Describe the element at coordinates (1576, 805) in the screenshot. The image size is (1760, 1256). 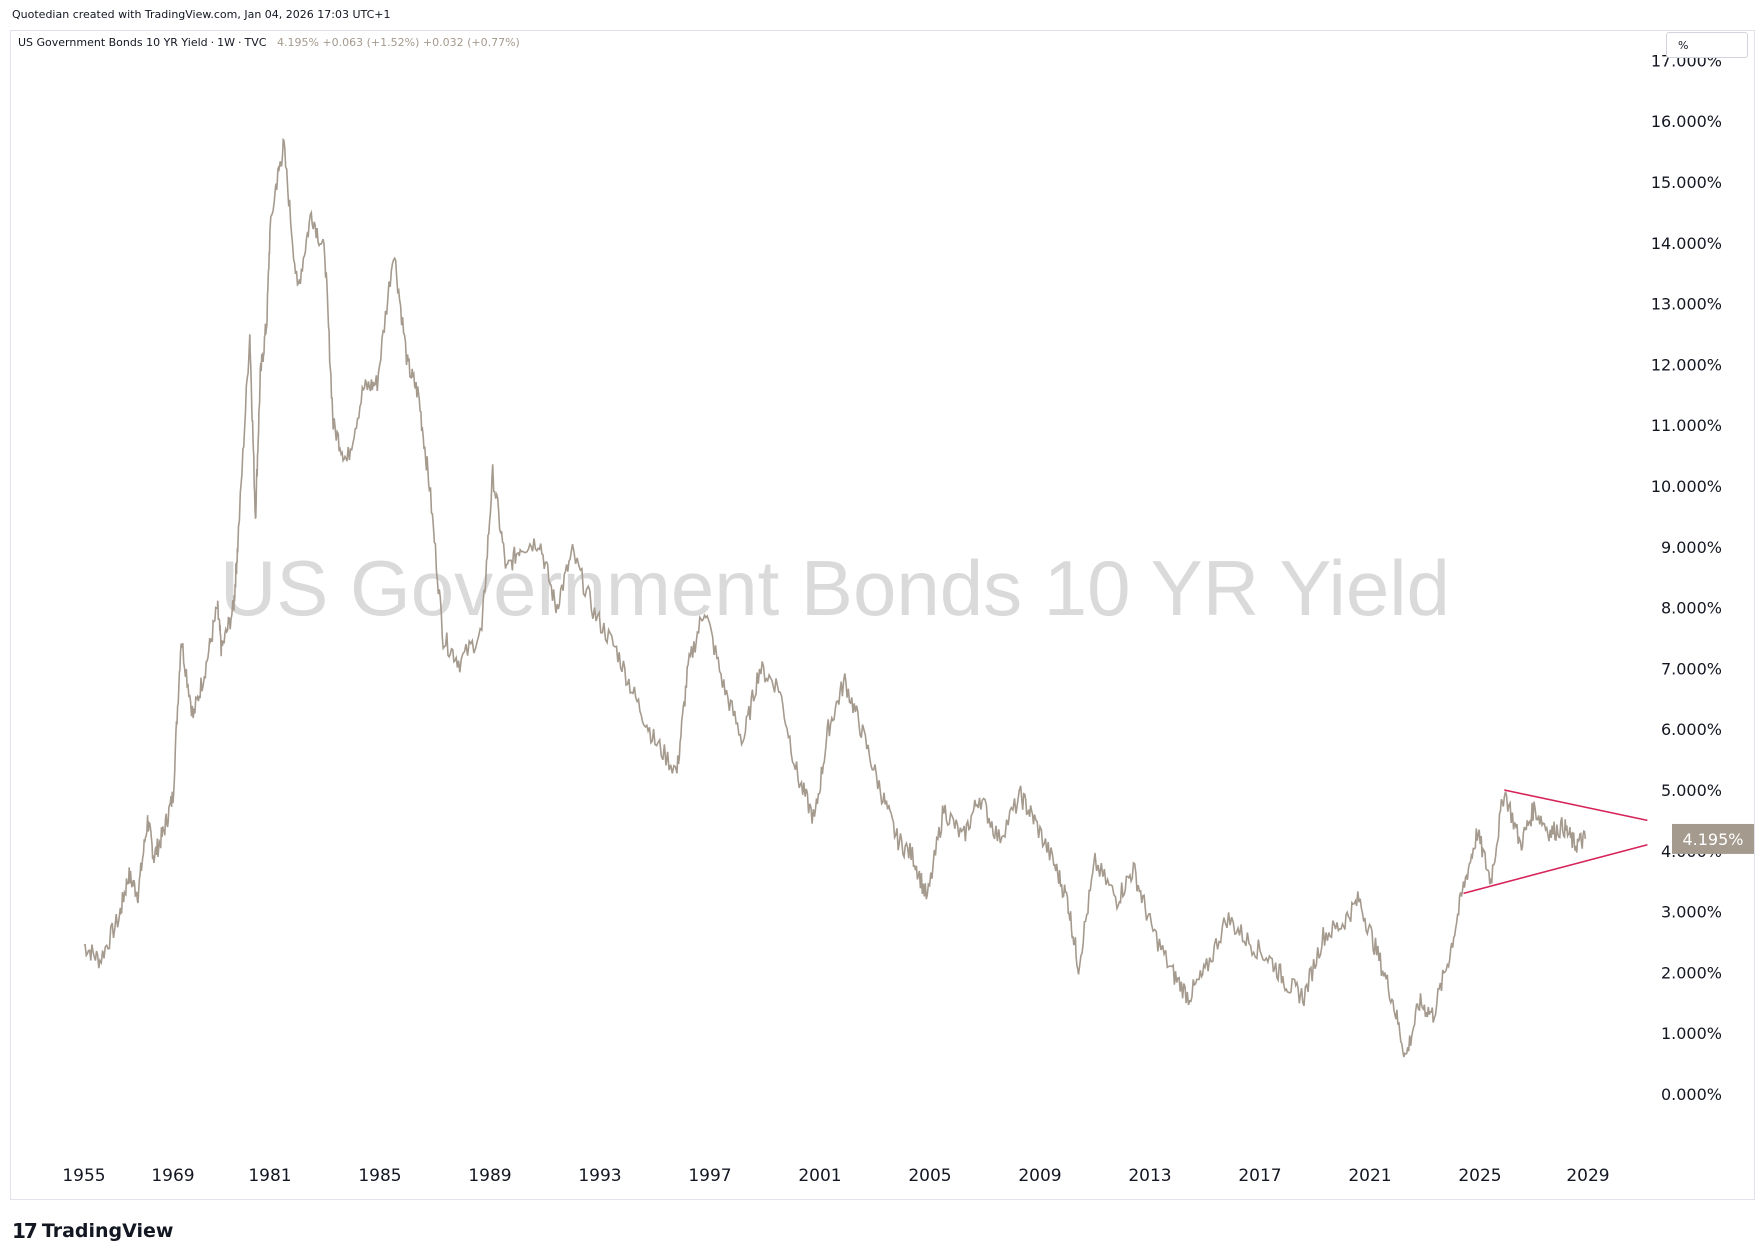
I see `triangle-upper-trendline` at that location.